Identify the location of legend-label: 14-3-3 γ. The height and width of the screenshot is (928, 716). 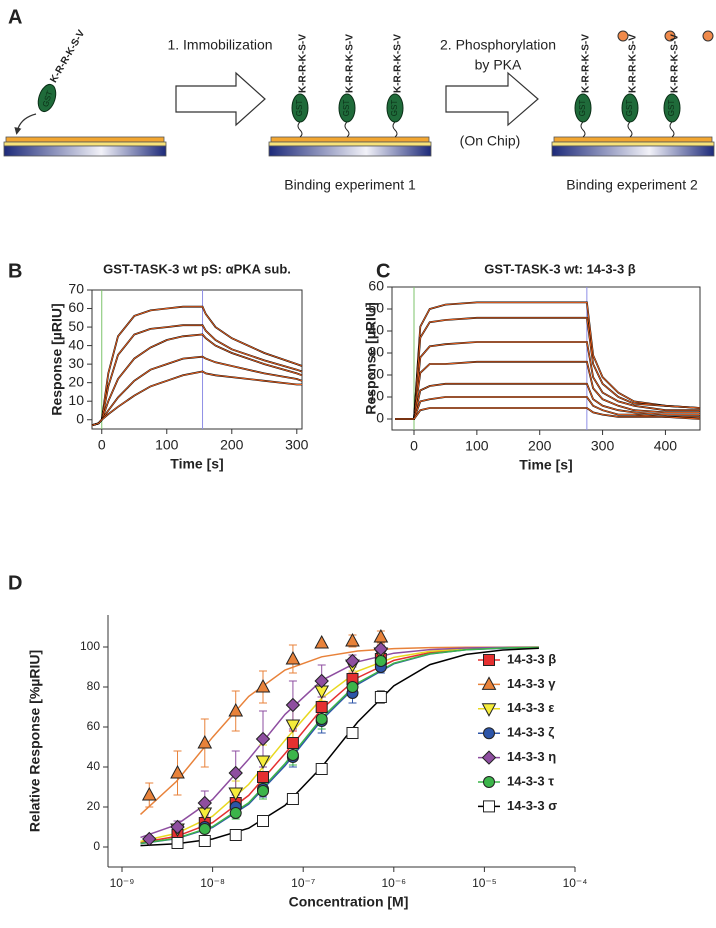
(531, 683).